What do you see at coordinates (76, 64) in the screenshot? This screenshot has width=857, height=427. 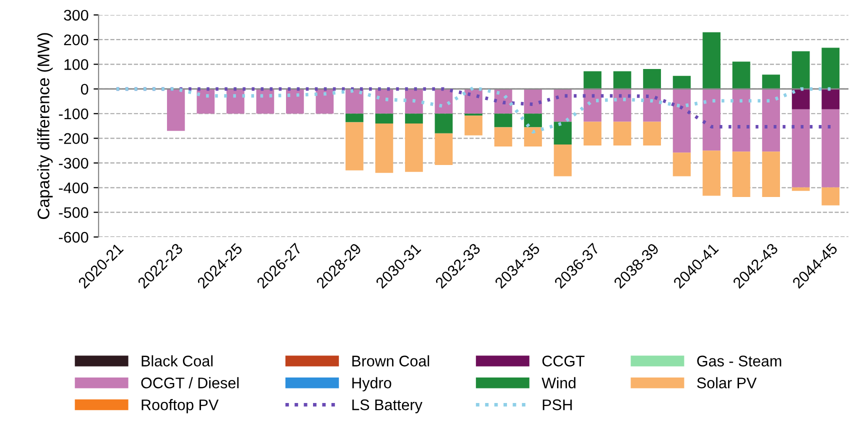 I see `y-tick-label: 100` at bounding box center [76, 64].